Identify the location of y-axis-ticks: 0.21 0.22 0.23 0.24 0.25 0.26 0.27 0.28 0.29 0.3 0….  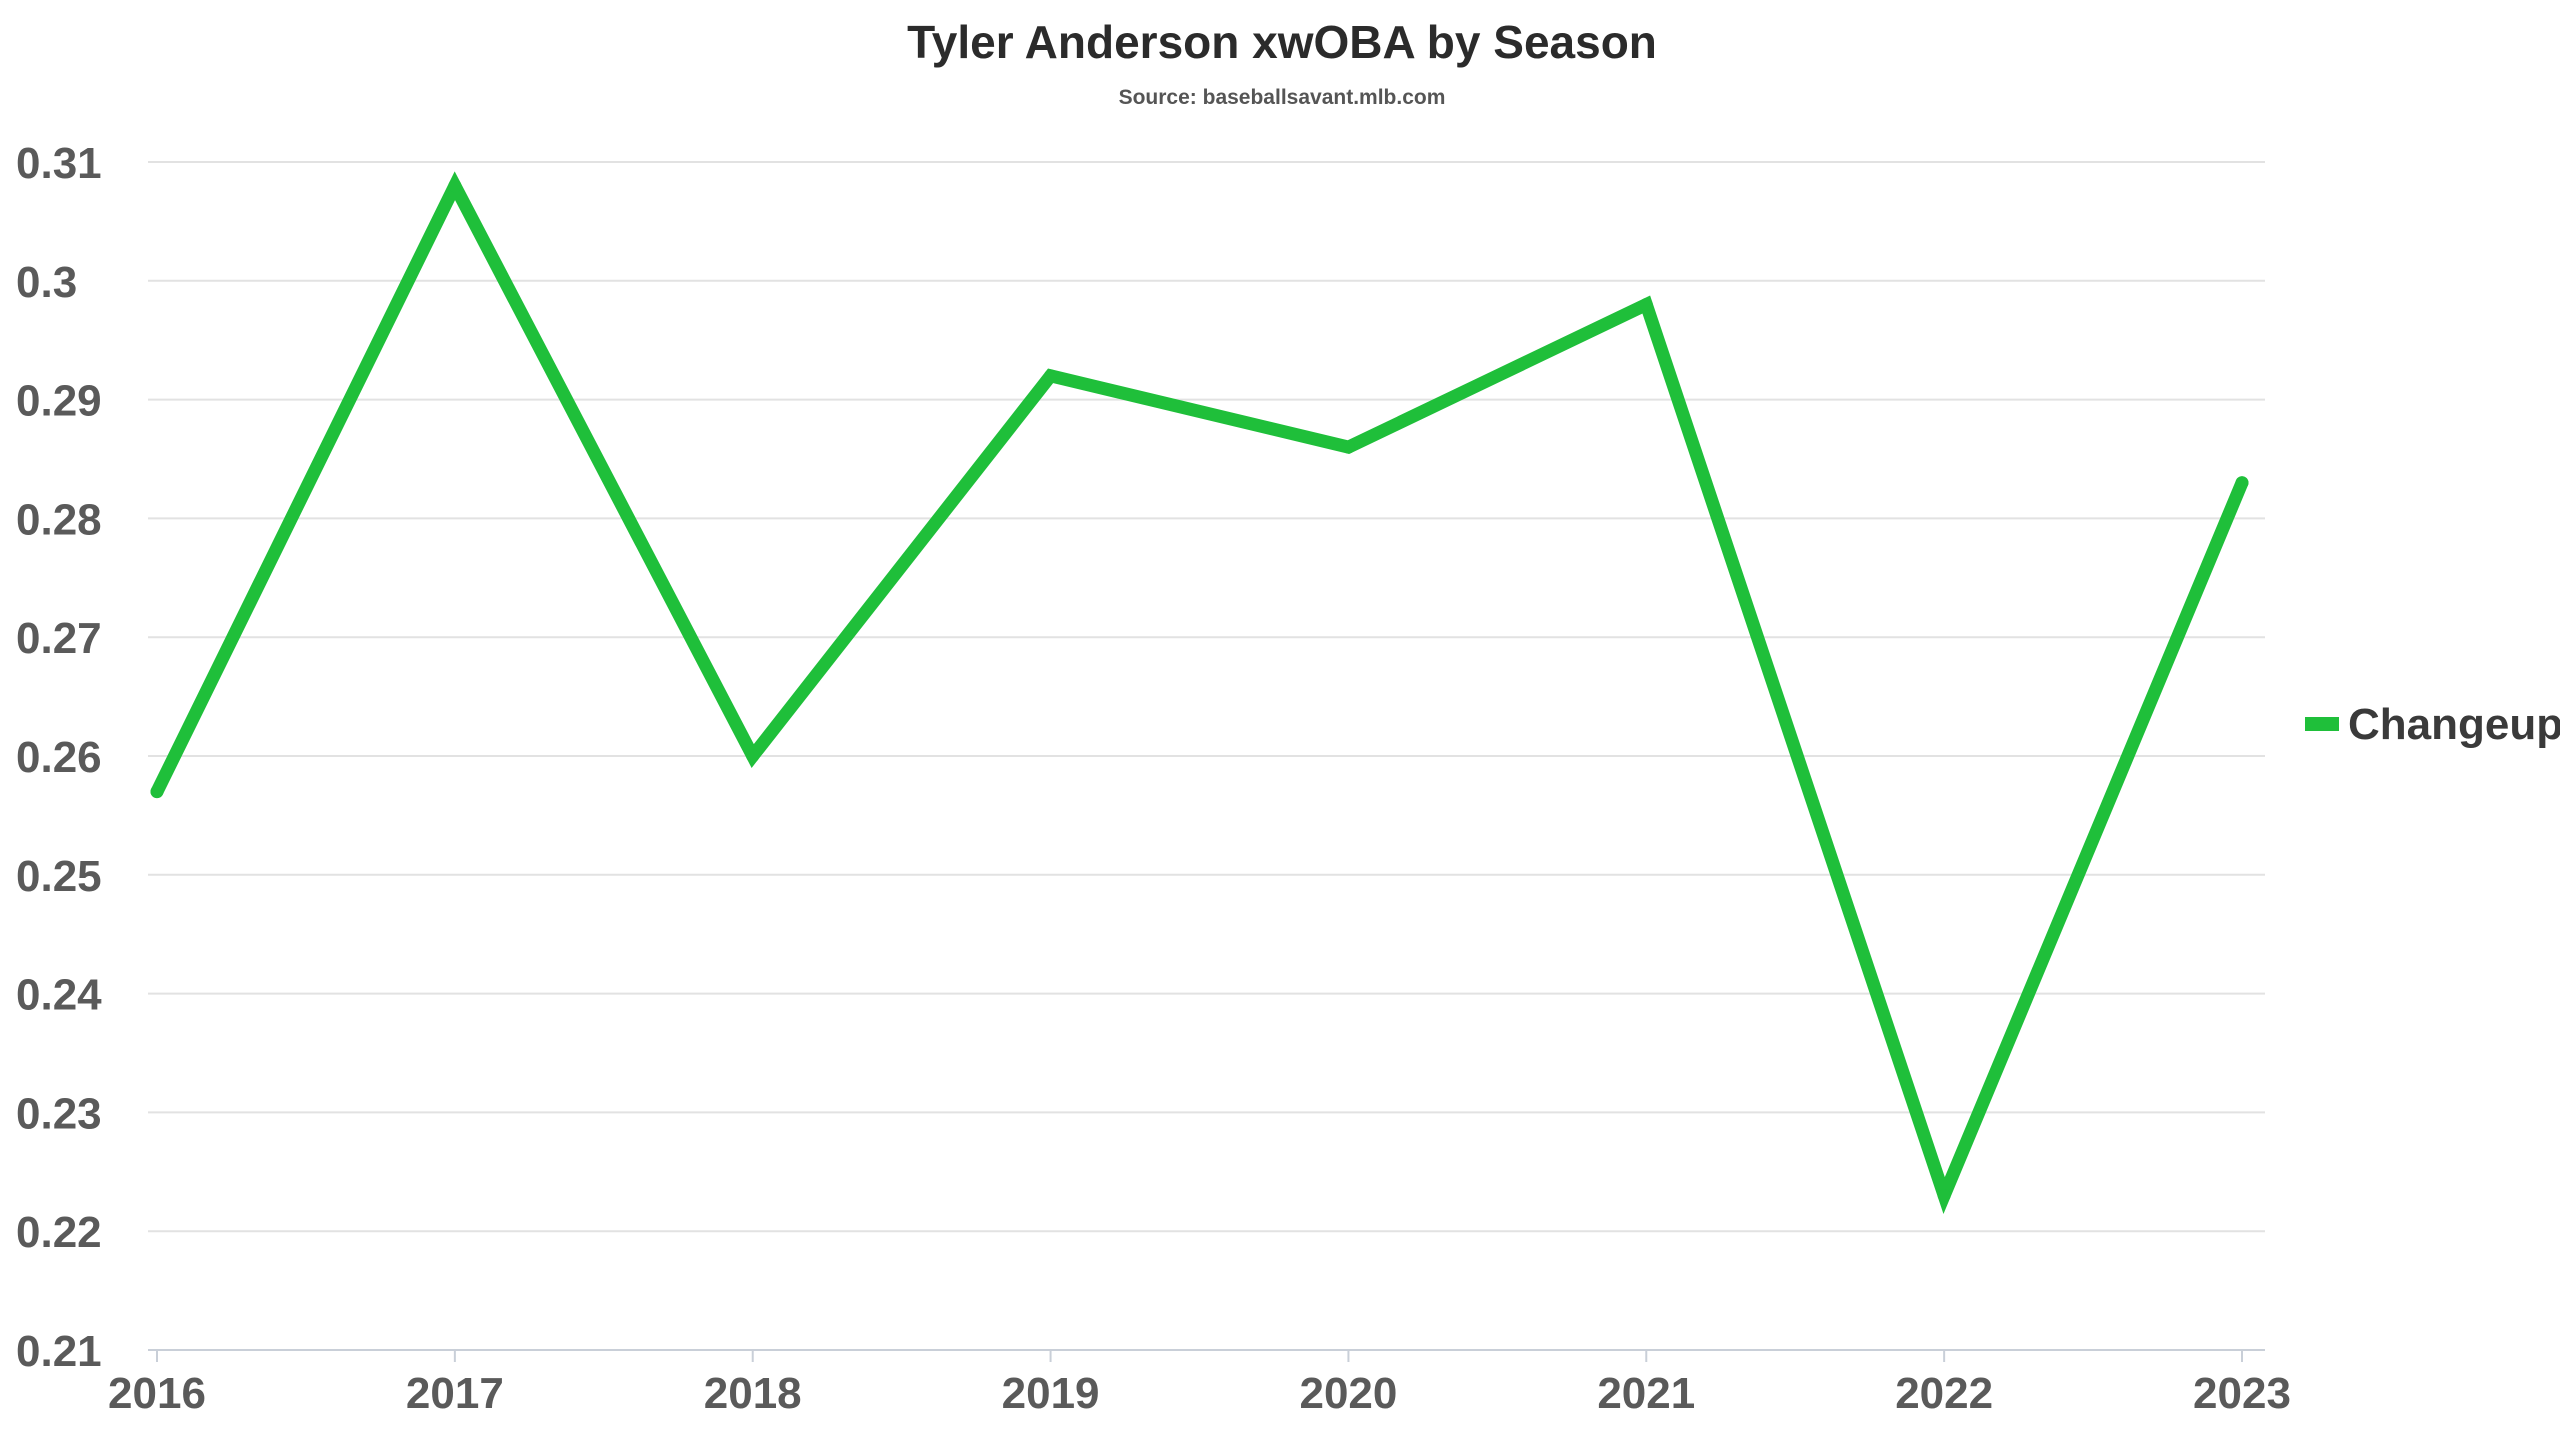
(59, 757).